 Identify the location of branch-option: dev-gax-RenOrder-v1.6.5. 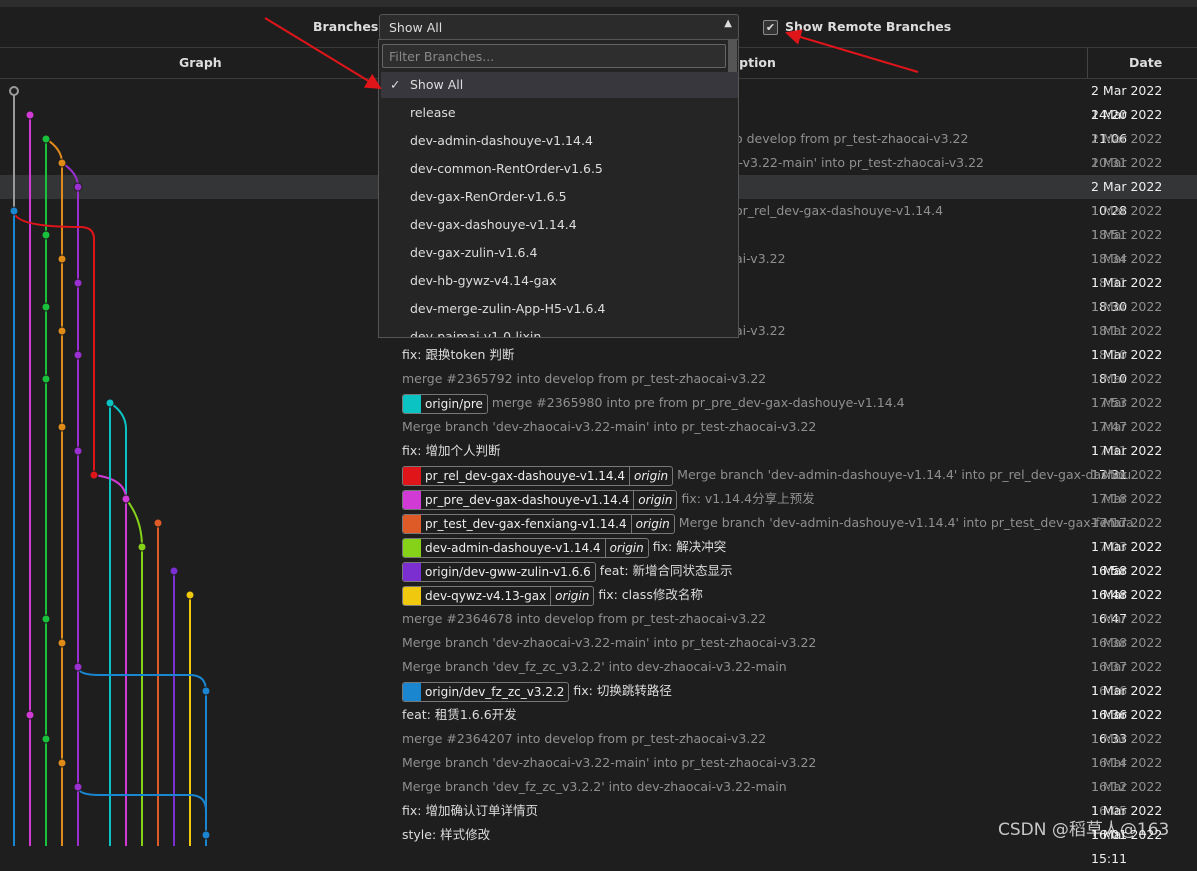
(488, 196).